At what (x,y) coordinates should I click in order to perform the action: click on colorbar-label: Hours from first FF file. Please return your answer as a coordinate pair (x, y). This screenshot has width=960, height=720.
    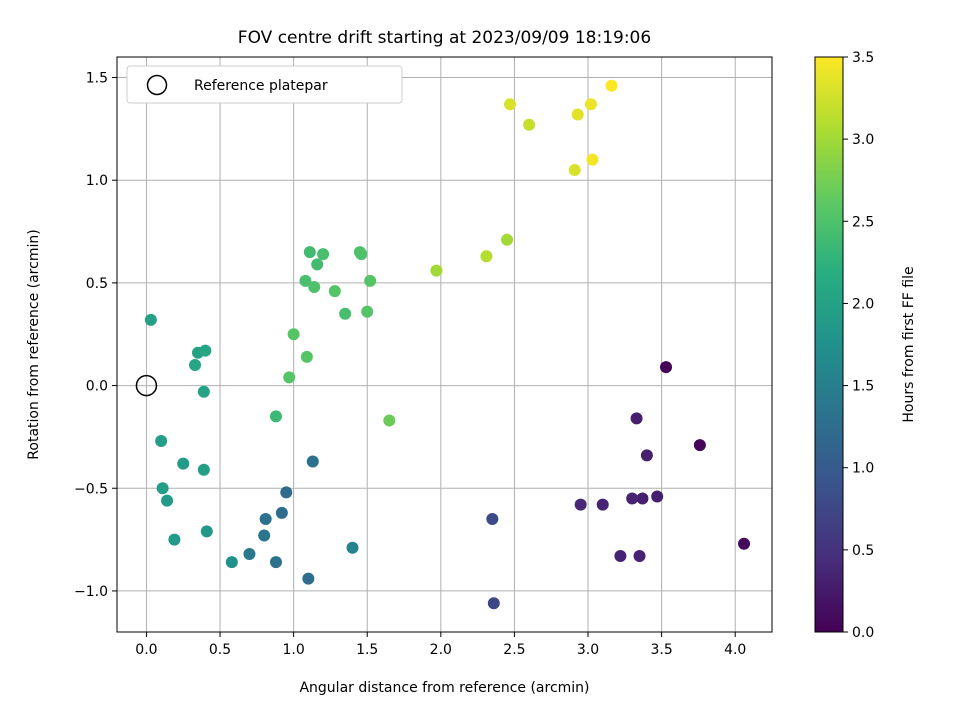
    Looking at the image, I should click on (909, 344).